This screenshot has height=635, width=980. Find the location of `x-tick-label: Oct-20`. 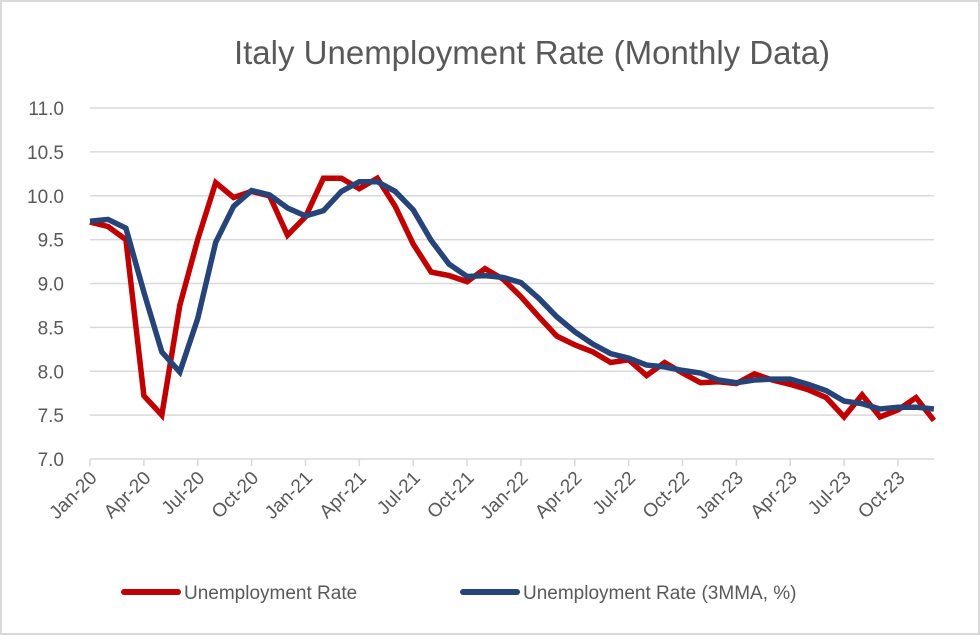

x-tick-label: Oct-20 is located at coordinates (235, 495).